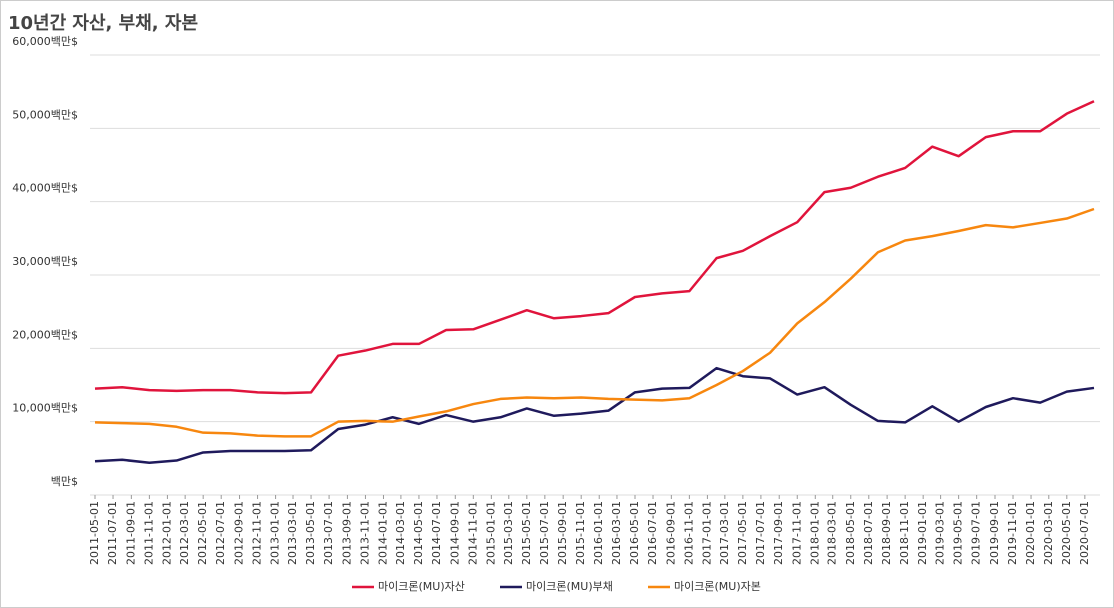 The image size is (1114, 608). What do you see at coordinates (239, 533) in the screenshot?
I see `x-tick-label: 2012-09-01` at bounding box center [239, 533].